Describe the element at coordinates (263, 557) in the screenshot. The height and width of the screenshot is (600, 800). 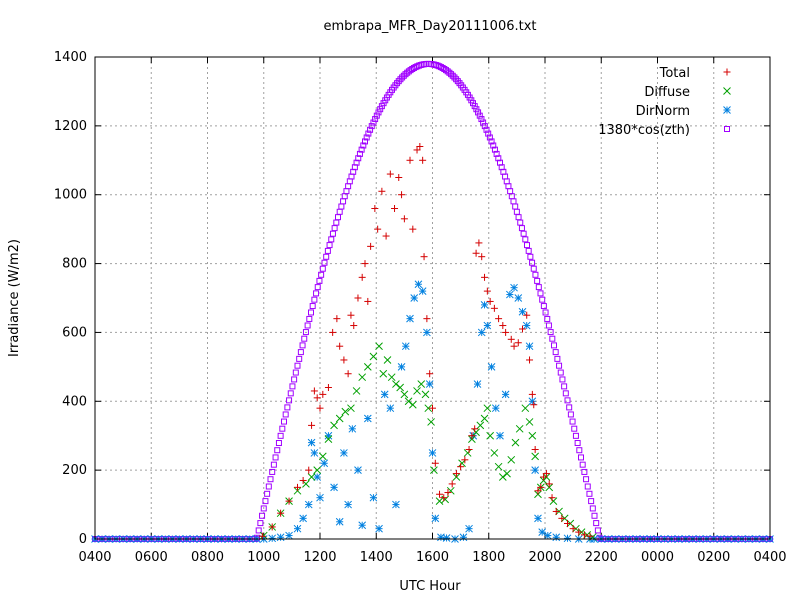
I see `x-tick-label: 1000` at that location.